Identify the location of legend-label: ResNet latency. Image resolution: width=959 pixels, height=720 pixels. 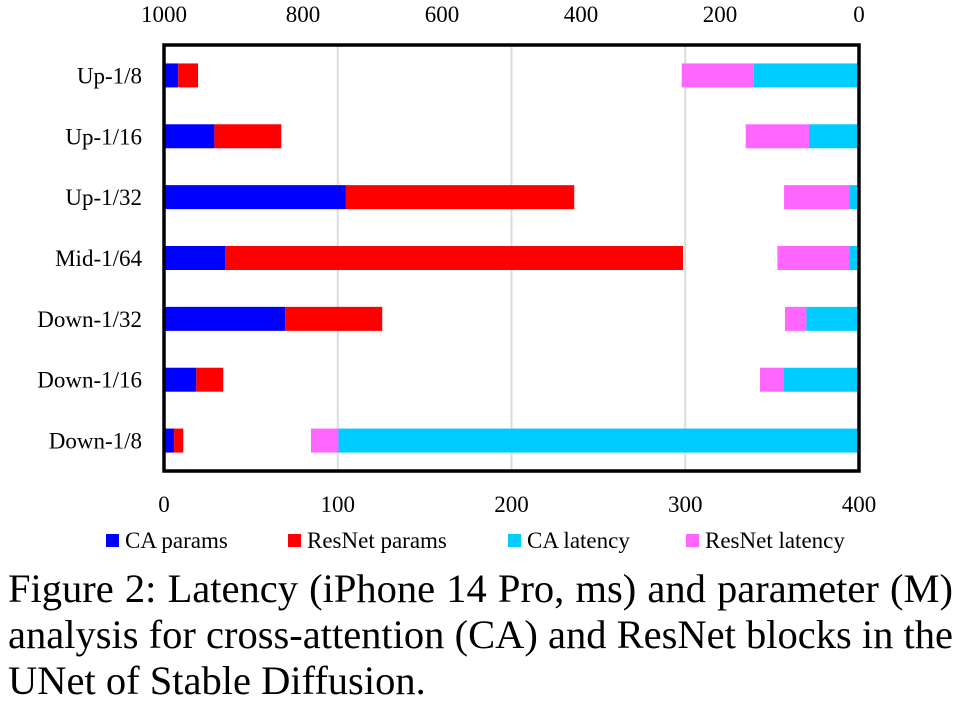
(775, 540).